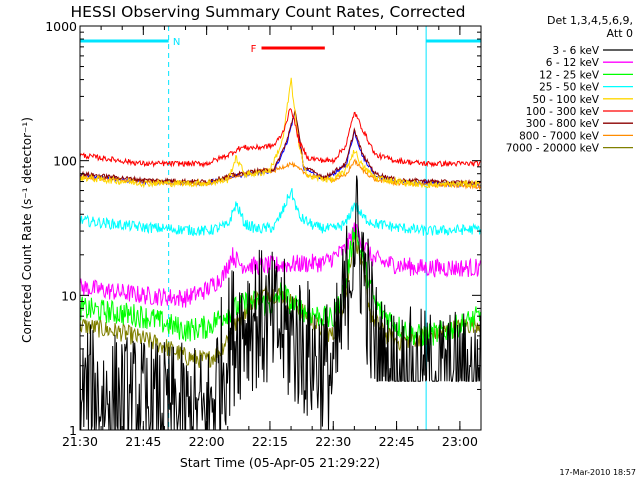 Image resolution: width=640 pixels, height=485 pixels. I want to click on series-blue-line, so click(280, 149).